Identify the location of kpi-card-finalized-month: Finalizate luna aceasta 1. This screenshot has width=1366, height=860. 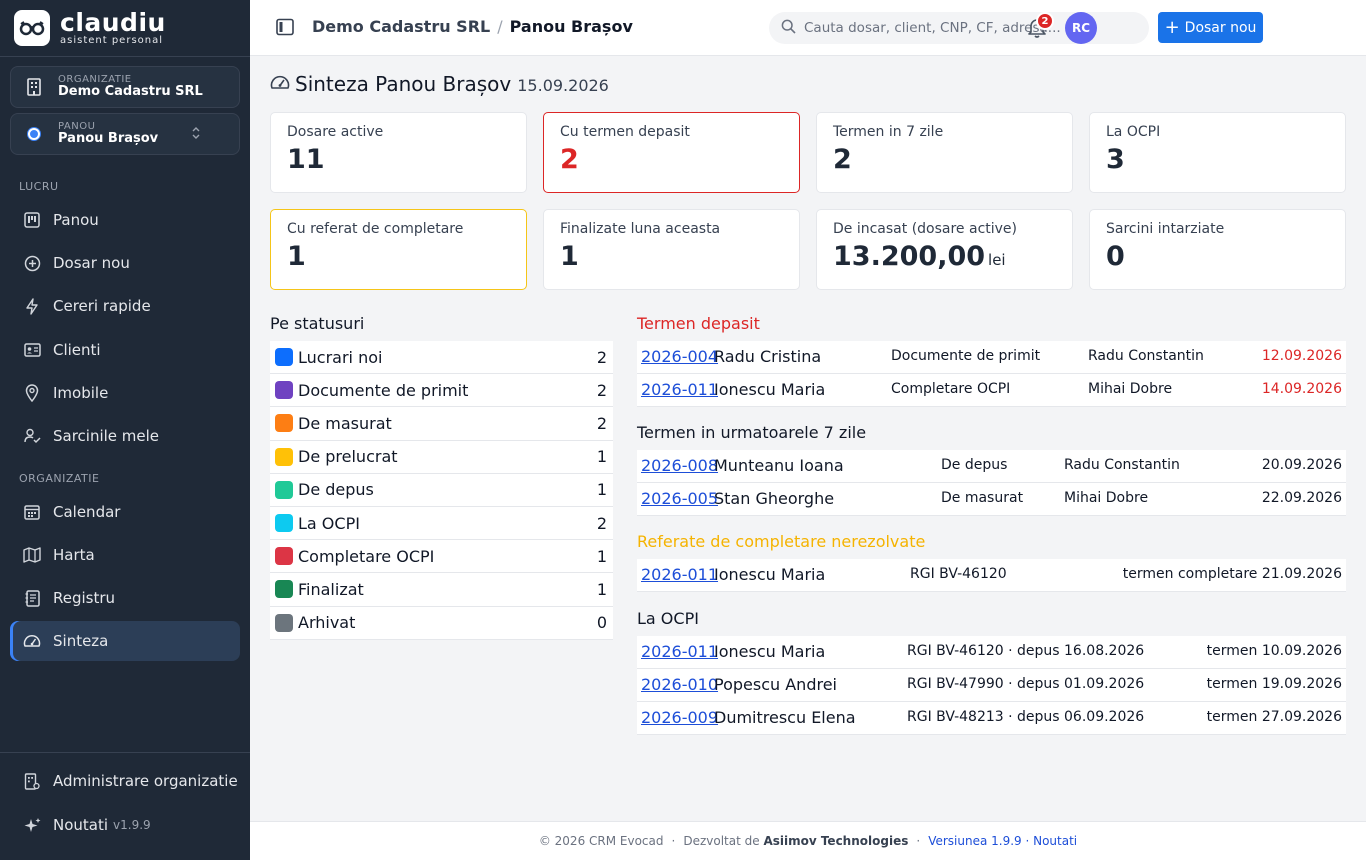
(671, 249).